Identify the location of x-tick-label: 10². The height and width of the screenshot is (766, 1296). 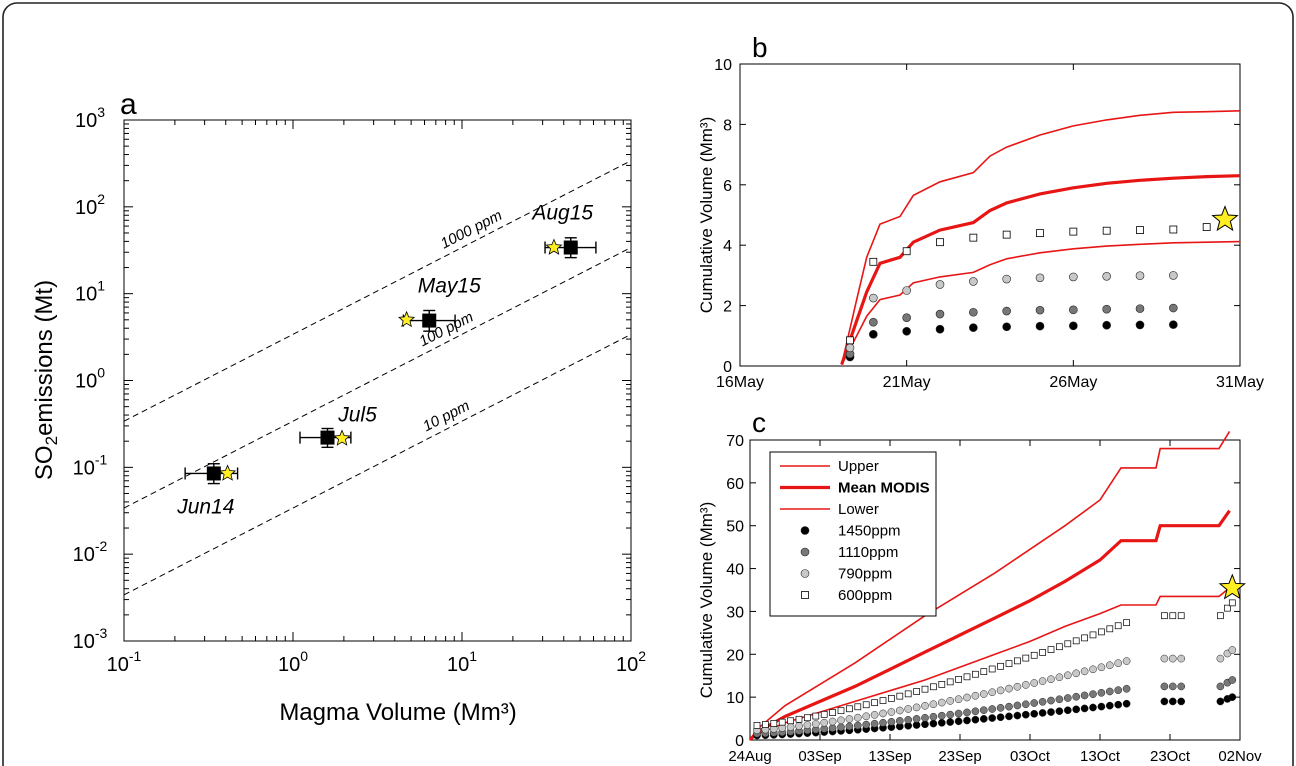
(631, 662).